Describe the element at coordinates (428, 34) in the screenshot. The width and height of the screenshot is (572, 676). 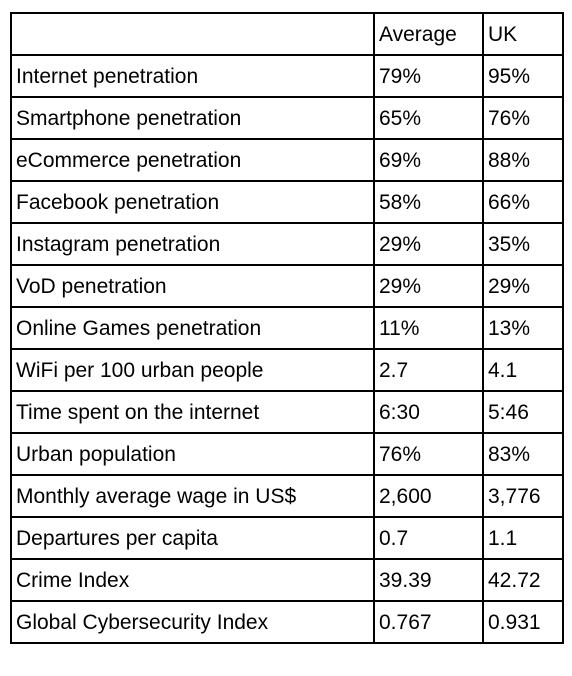
I see `header-cell-average: Average` at that location.